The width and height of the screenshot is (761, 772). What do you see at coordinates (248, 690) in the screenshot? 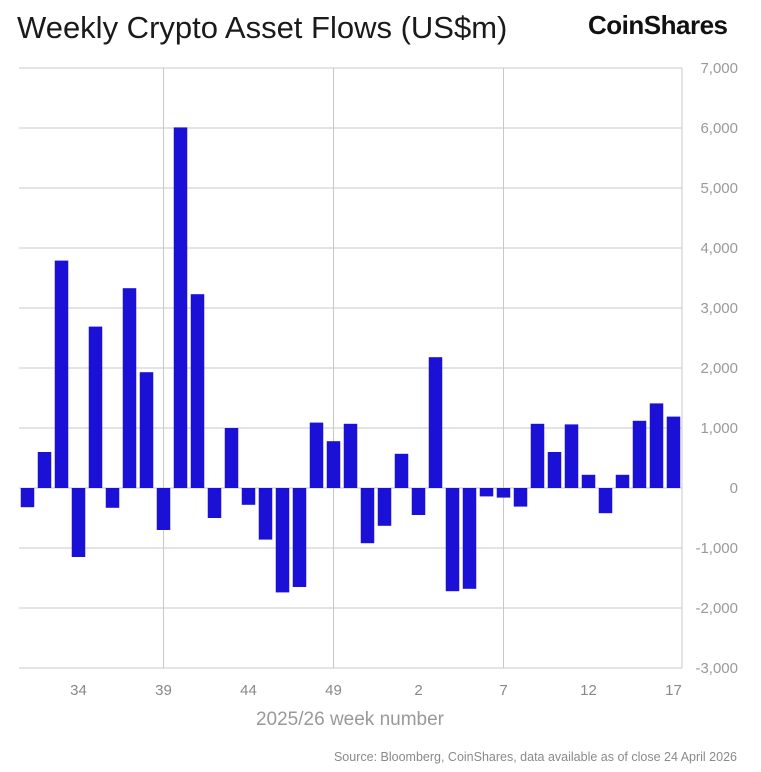
I see `x-tick-label: 44` at bounding box center [248, 690].